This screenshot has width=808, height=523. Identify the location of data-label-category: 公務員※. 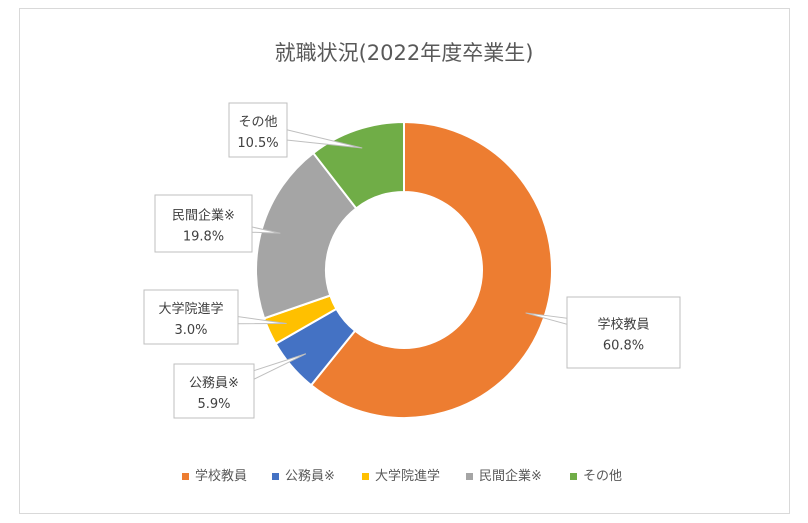
(214, 383).